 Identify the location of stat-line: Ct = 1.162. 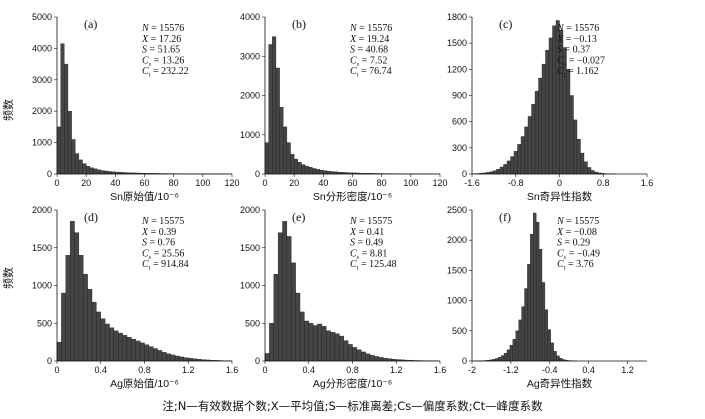
(578, 72).